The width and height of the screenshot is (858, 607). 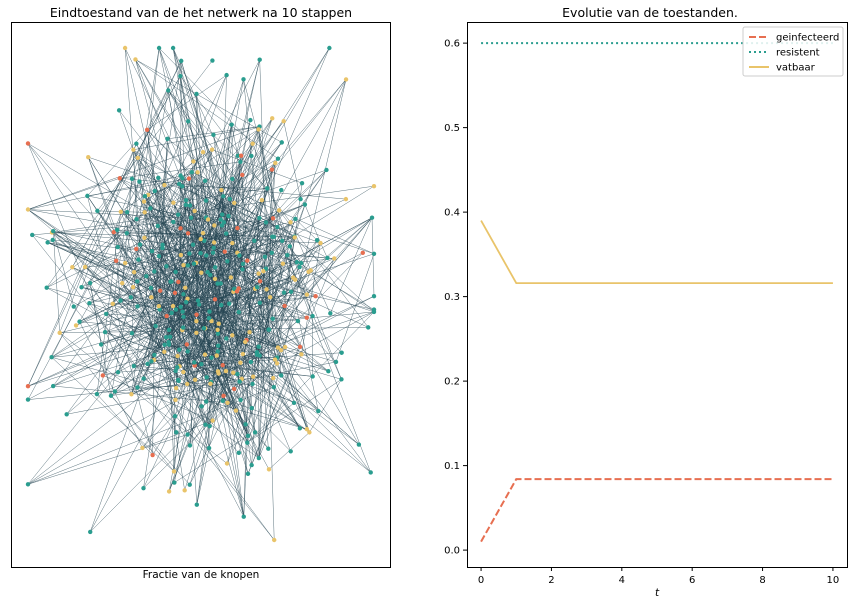 I want to click on x-tick-label: 10, so click(x=833, y=580).